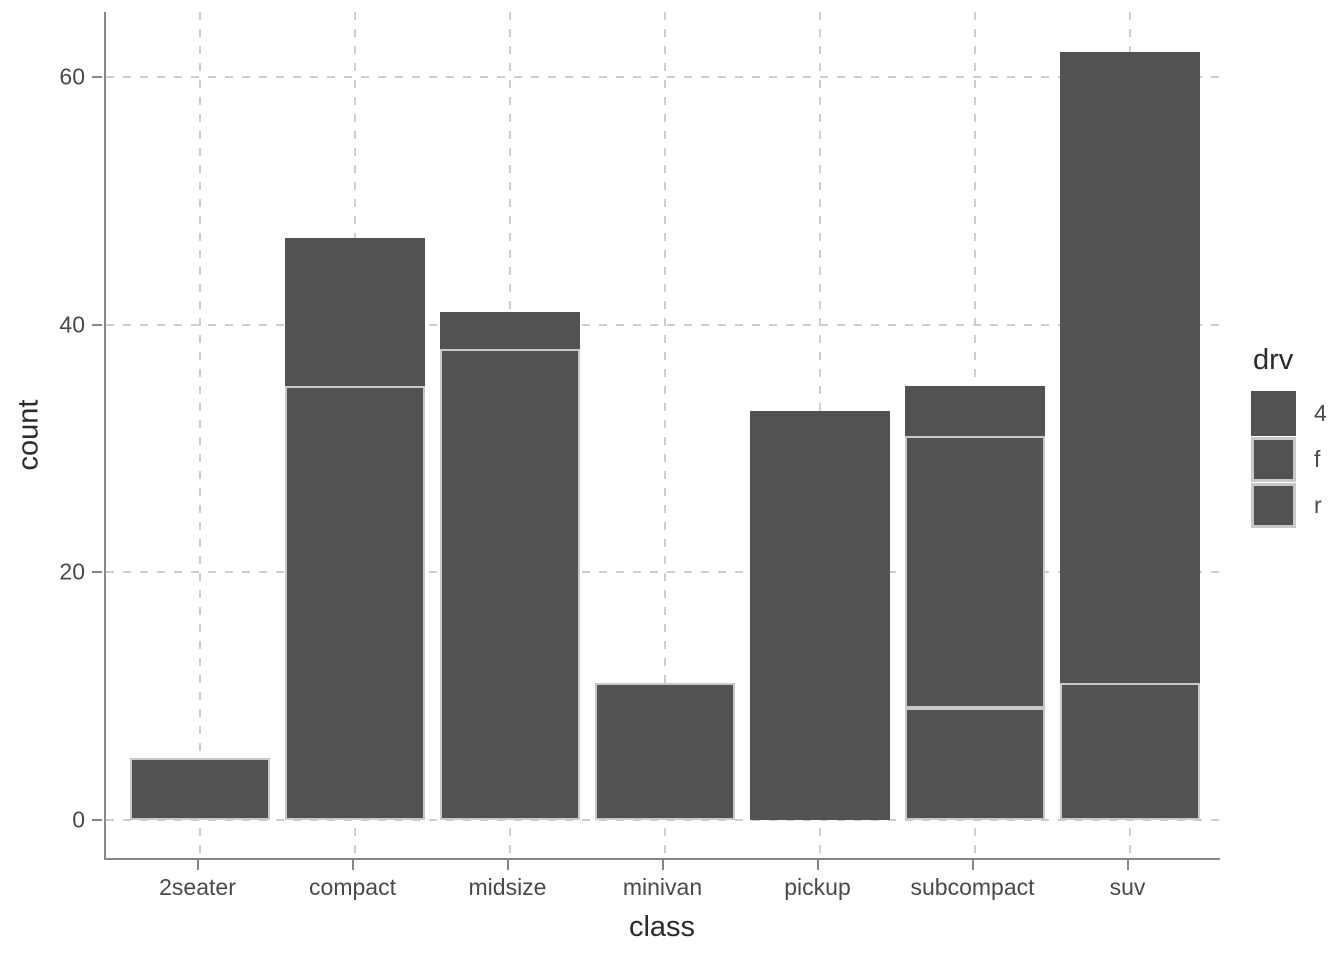 The width and height of the screenshot is (1344, 960). Describe the element at coordinates (352, 887) in the screenshot. I see `x-tick-label: compact` at that location.